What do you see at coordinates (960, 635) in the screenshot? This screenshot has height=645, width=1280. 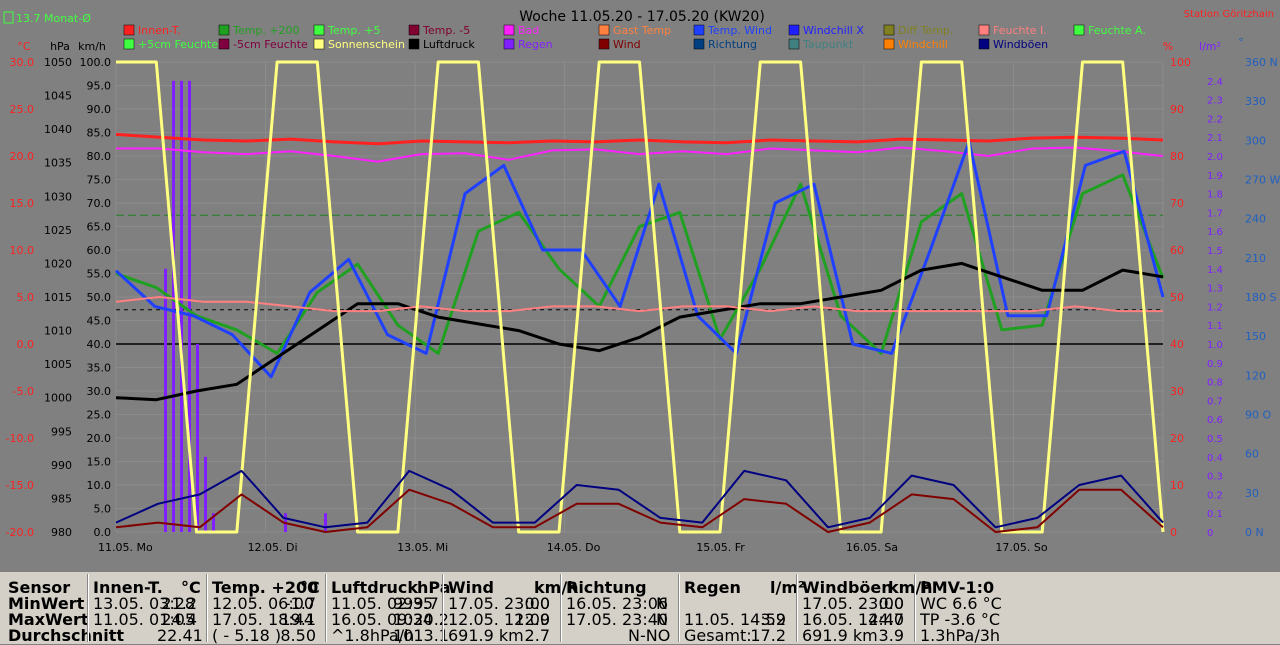 I see `stats-cell-label: 1.3hPa/3h` at bounding box center [960, 635].